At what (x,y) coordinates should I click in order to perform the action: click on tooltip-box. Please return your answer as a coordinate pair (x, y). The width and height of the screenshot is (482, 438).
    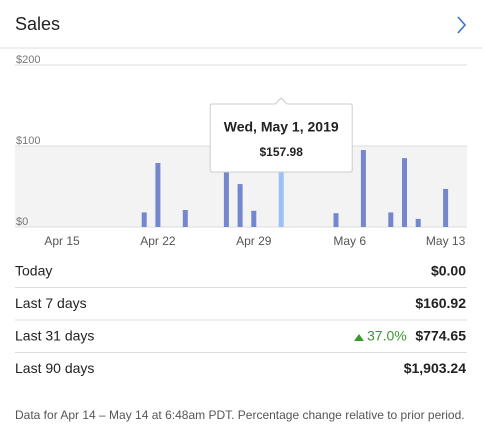
    Looking at the image, I should click on (281, 135).